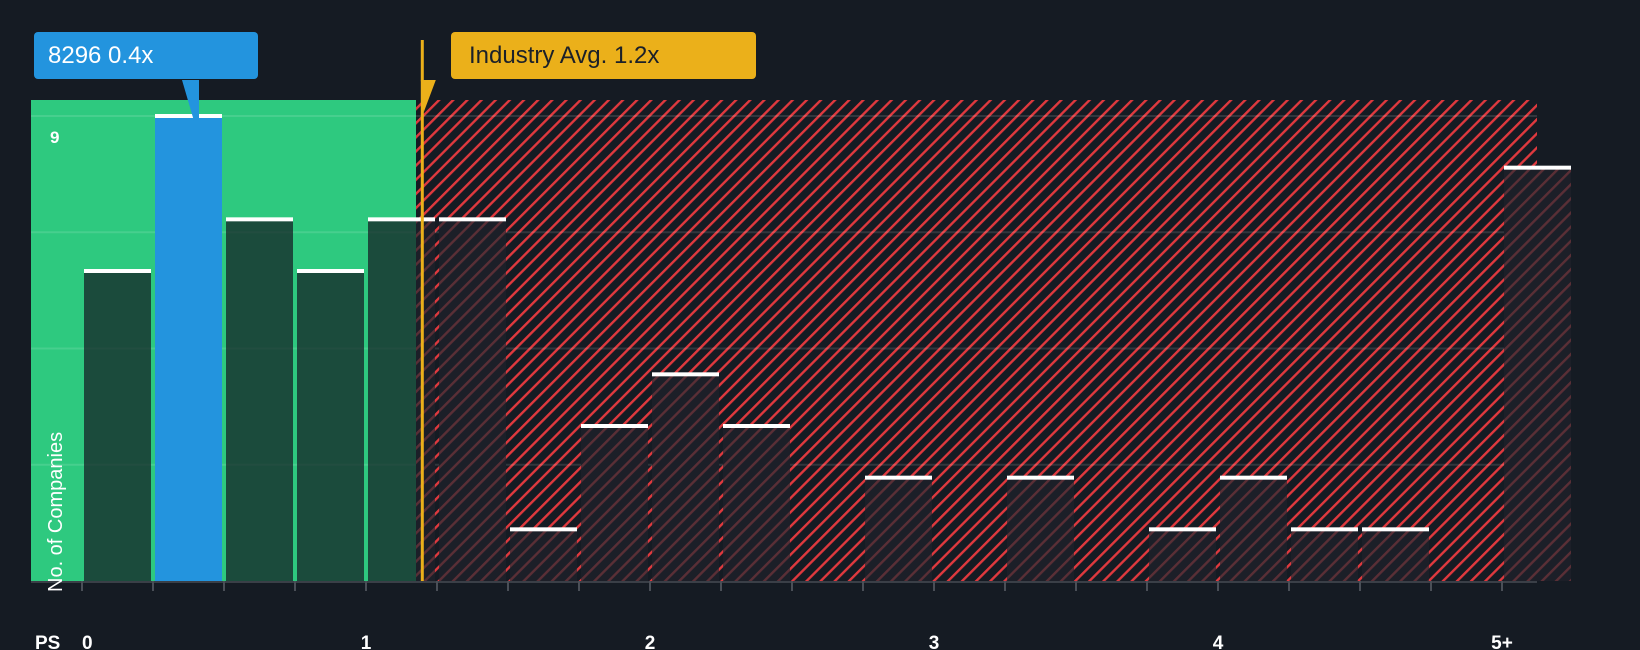 The width and height of the screenshot is (1640, 650). I want to click on y-axis-title: No. of Companies, so click(56, 512).